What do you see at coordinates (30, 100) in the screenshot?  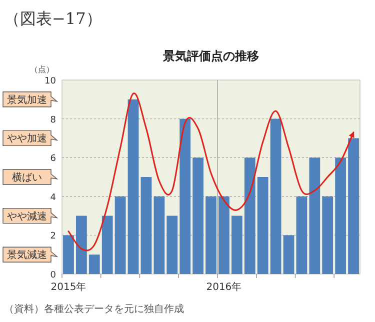 I see `callout: 景気加速` at bounding box center [30, 100].